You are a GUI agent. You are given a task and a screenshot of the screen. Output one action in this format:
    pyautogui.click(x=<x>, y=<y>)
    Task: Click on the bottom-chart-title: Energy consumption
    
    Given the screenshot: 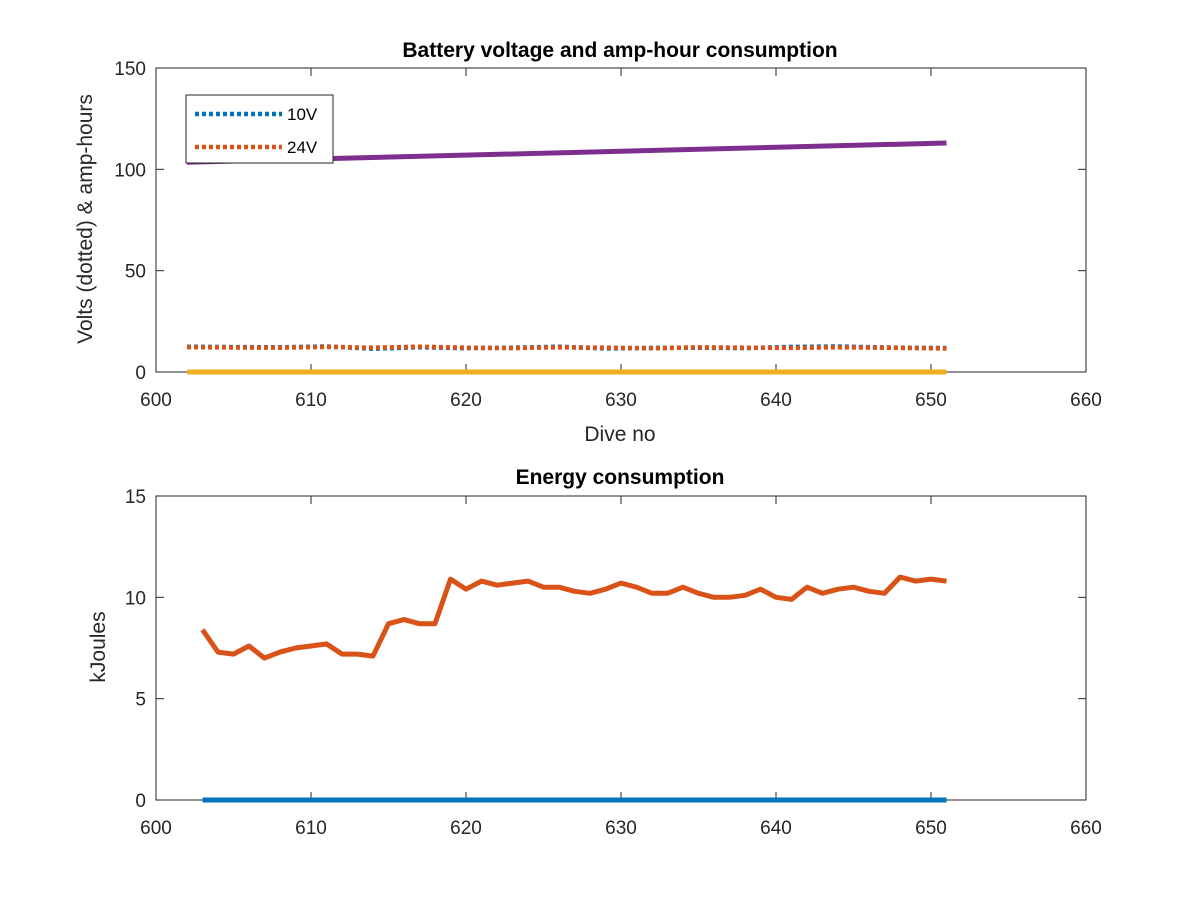 What is the action you would take?
    pyautogui.click(x=620, y=477)
    